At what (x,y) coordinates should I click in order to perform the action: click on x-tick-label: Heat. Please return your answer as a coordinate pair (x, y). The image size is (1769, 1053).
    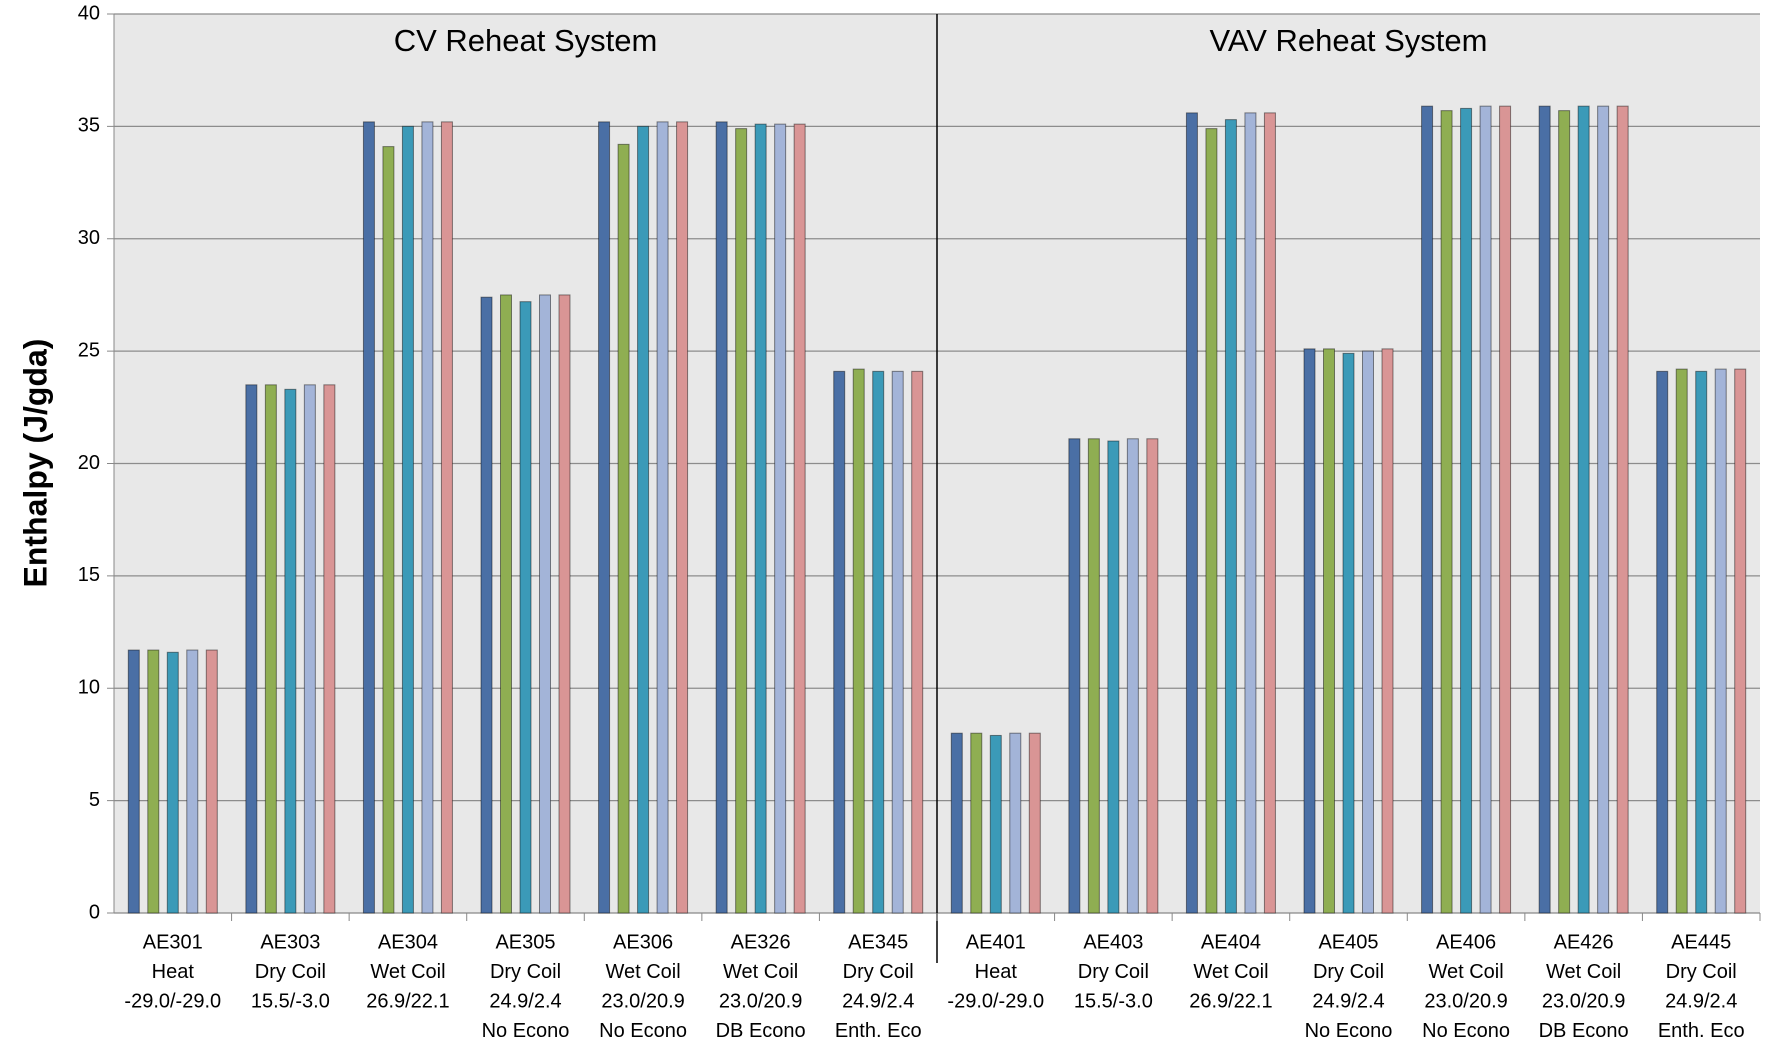
    Looking at the image, I should click on (173, 972).